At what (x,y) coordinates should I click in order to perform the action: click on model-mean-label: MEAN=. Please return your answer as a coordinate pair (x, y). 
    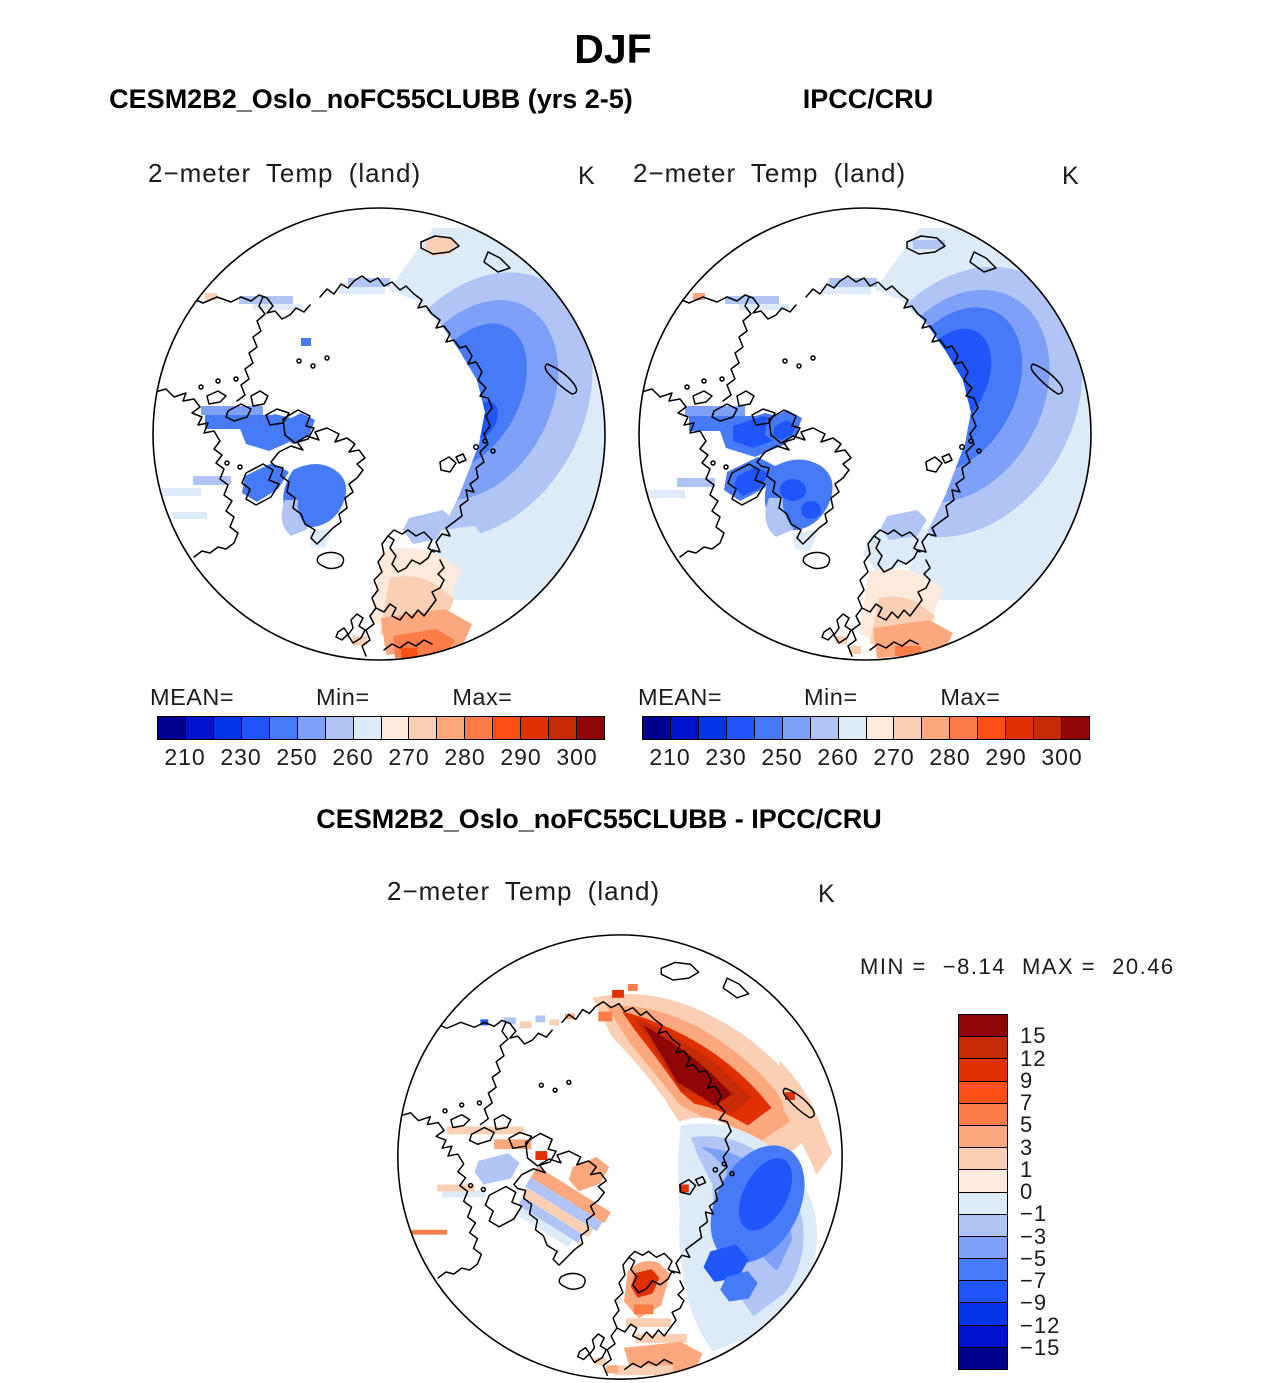
    Looking at the image, I should click on (192, 697).